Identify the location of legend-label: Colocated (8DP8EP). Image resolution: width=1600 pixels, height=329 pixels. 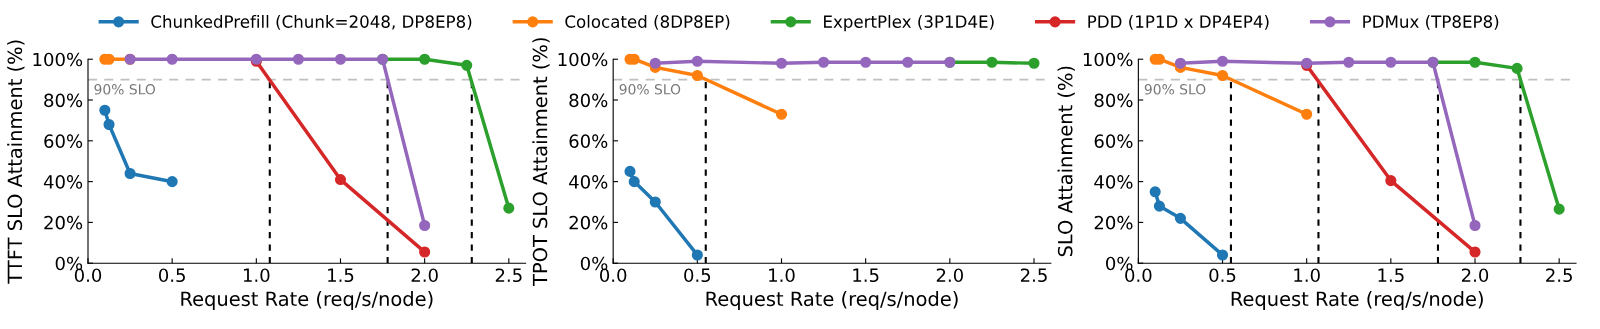
(647, 22).